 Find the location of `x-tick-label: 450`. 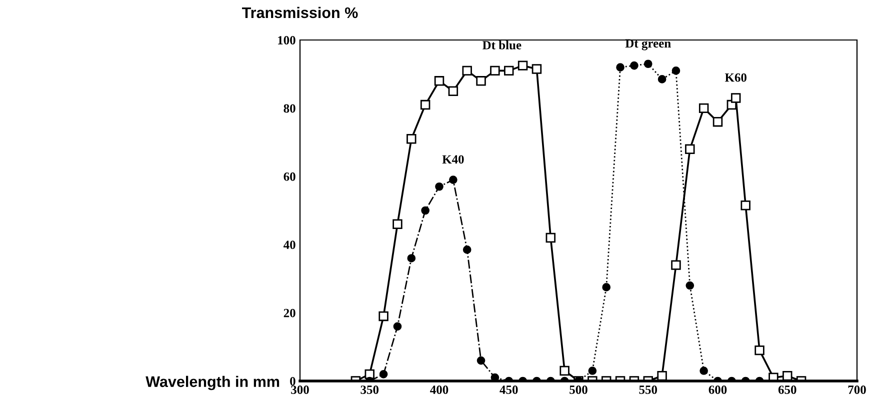

x-tick-label: 450 is located at coordinates (509, 390).